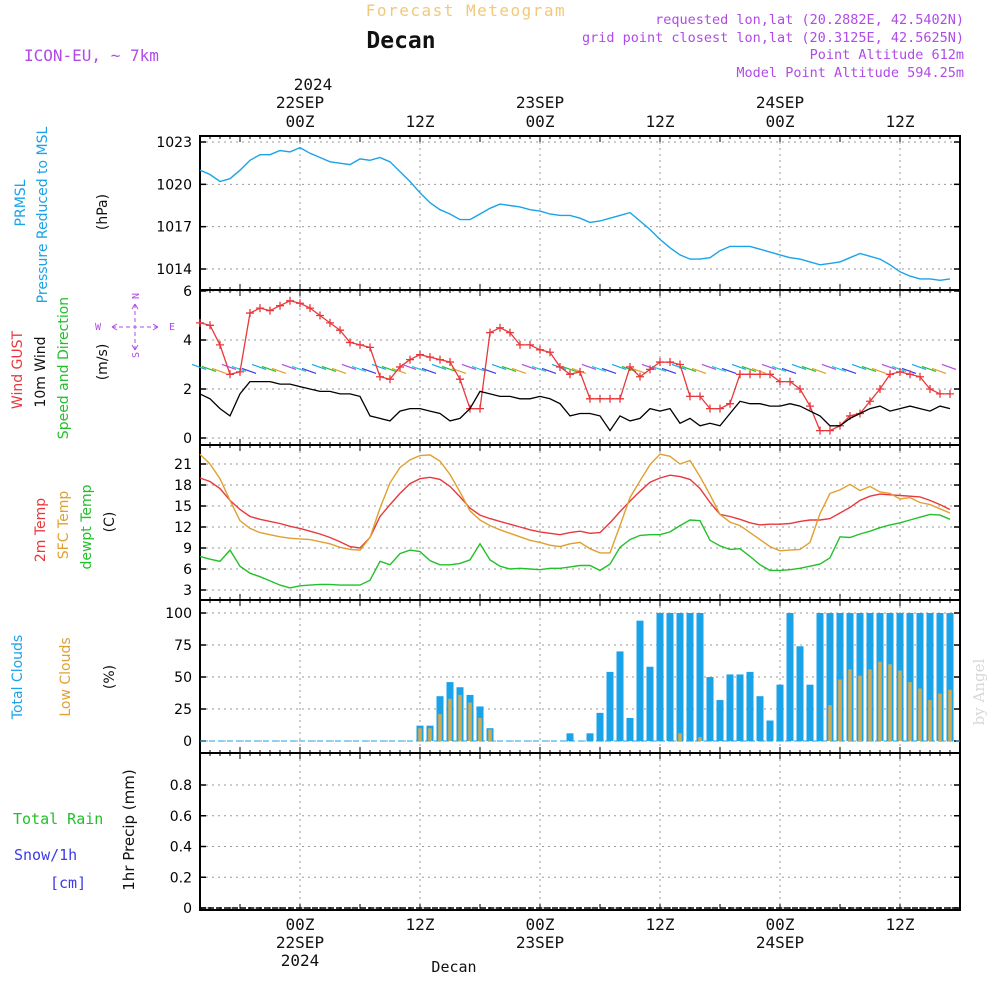 This screenshot has height=1000, width=1000. Describe the element at coordinates (110, 677) in the screenshot. I see `cloud-unit-label: (%)` at that location.